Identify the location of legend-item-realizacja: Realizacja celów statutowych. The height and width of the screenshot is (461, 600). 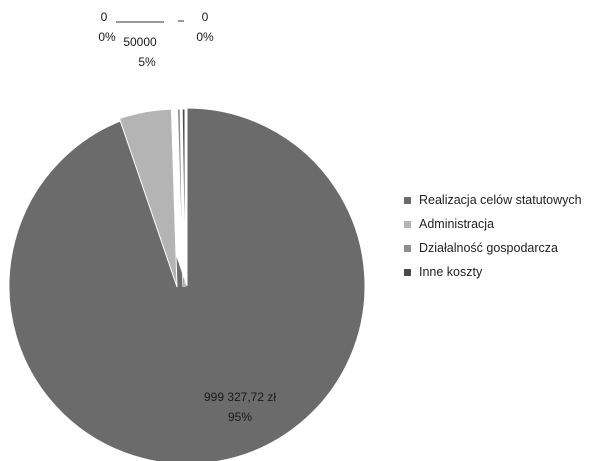
(493, 200).